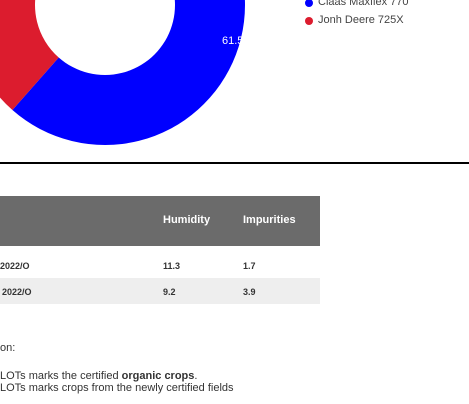 The width and height of the screenshot is (469, 404). I want to click on table-row-bg, so click(160, 291).